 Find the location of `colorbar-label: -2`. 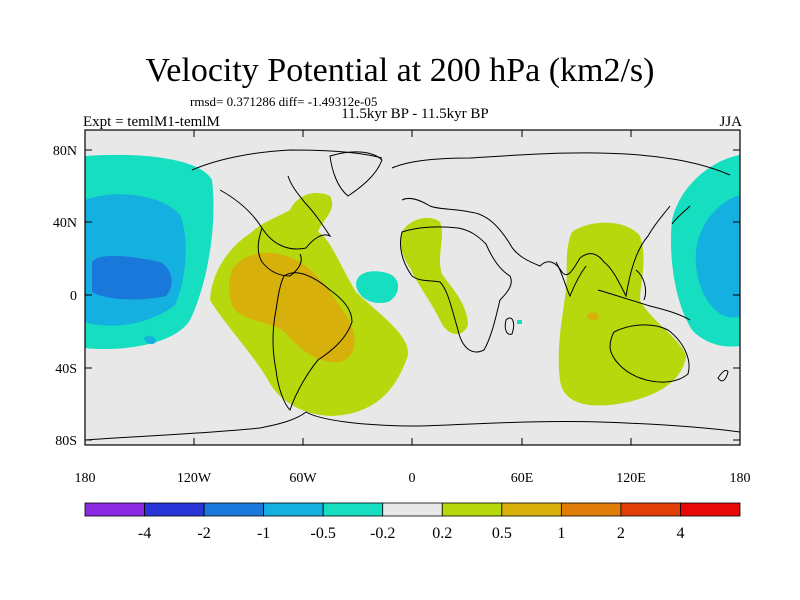

colorbar-label: -2 is located at coordinates (203, 533).